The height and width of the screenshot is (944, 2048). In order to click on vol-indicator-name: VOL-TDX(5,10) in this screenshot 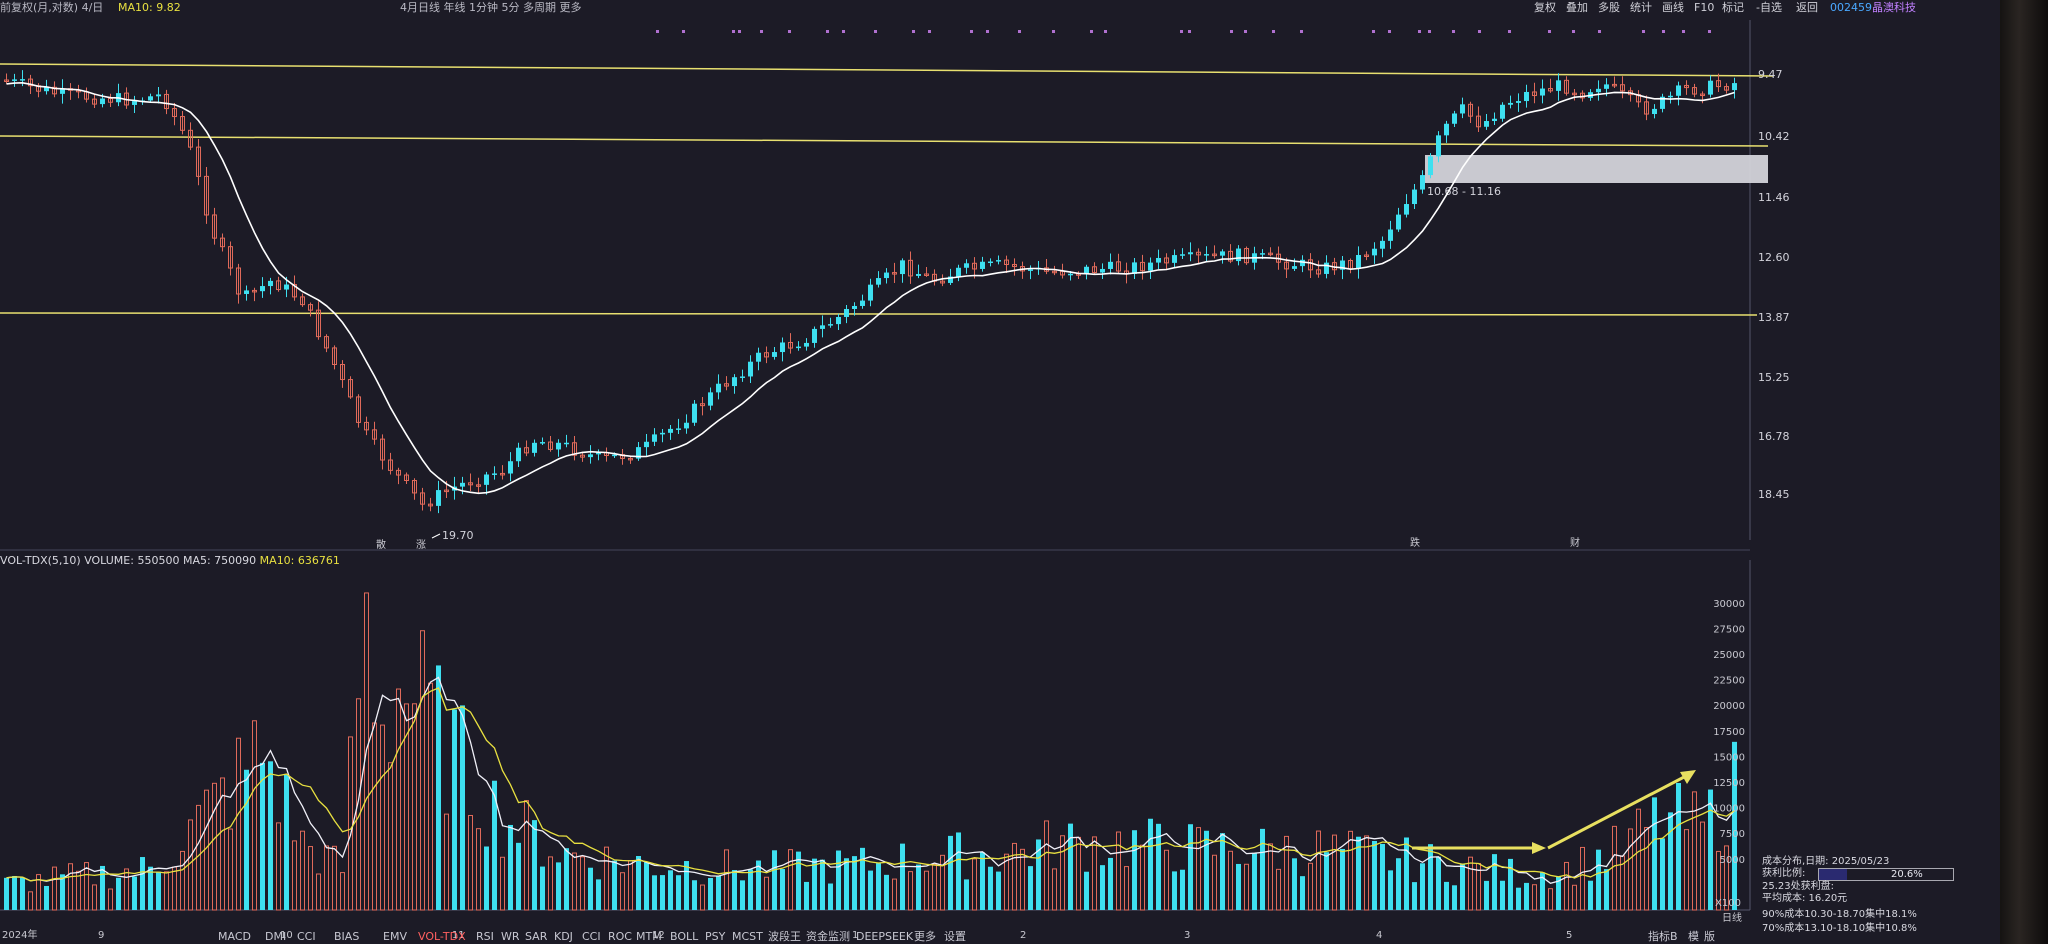, I will do `click(40, 560)`.